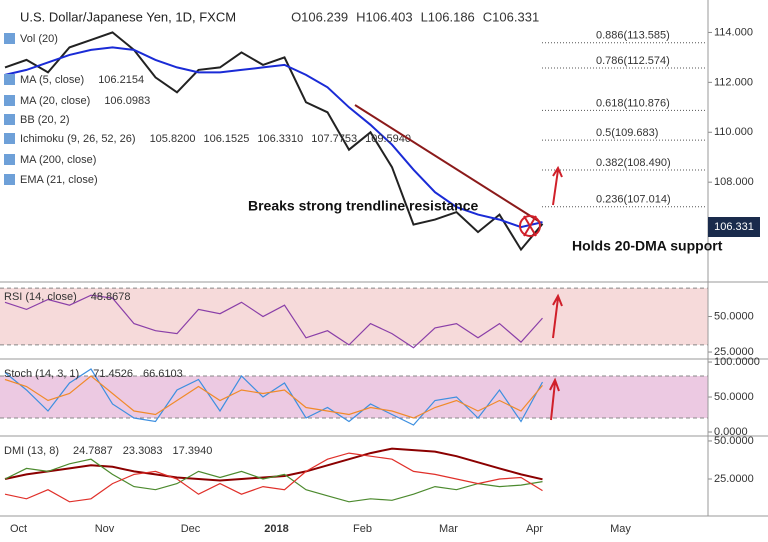  What do you see at coordinates (280, 139) in the screenshot?
I see `study-value: 106.3310` at bounding box center [280, 139].